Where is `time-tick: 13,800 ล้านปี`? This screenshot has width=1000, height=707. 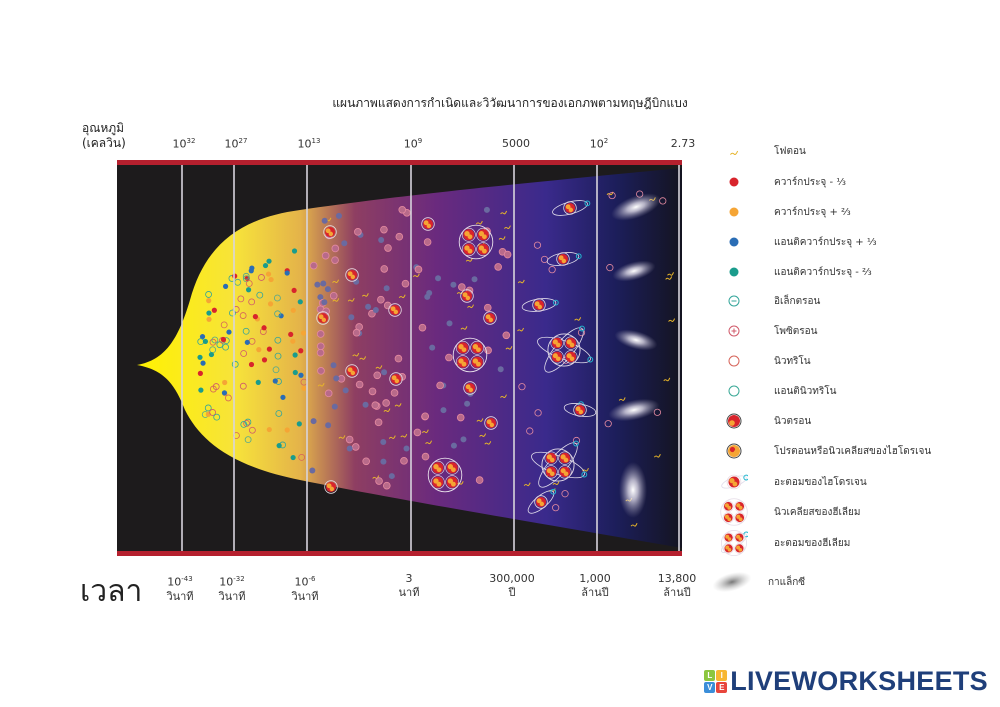
time-tick: 13,800 ล้านปี is located at coordinates (677, 586).